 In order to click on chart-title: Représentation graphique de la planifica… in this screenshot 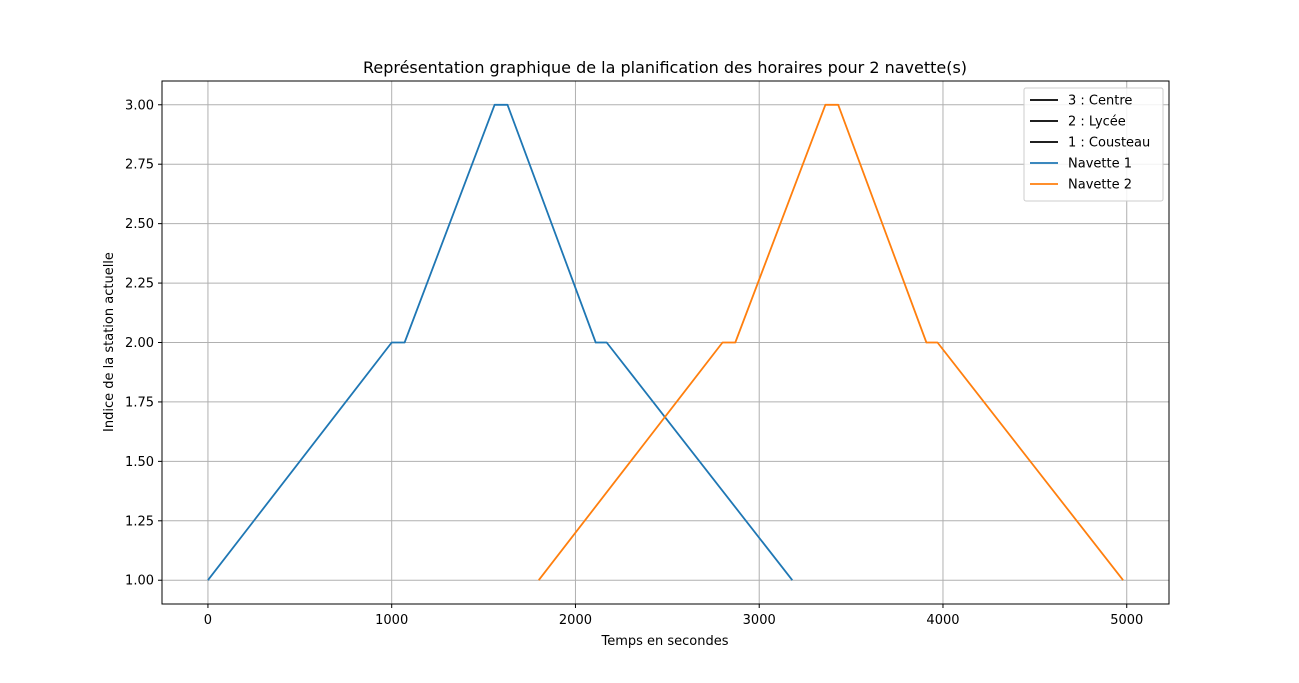, I will do `click(665, 67)`.